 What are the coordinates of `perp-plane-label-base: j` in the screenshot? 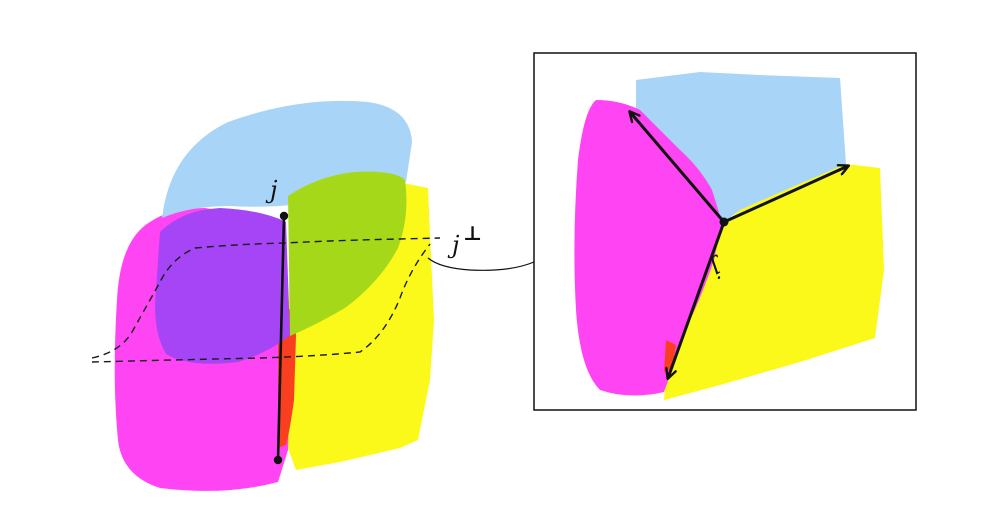 It's located at (453, 245).